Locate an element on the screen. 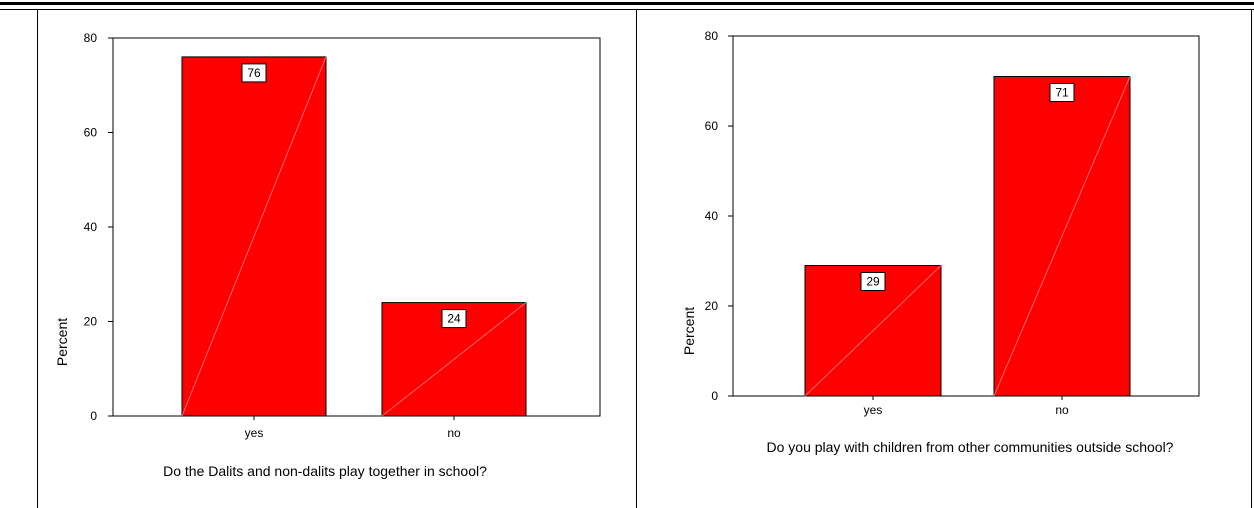  chart1-value-box-yes is located at coordinates (254, 73).